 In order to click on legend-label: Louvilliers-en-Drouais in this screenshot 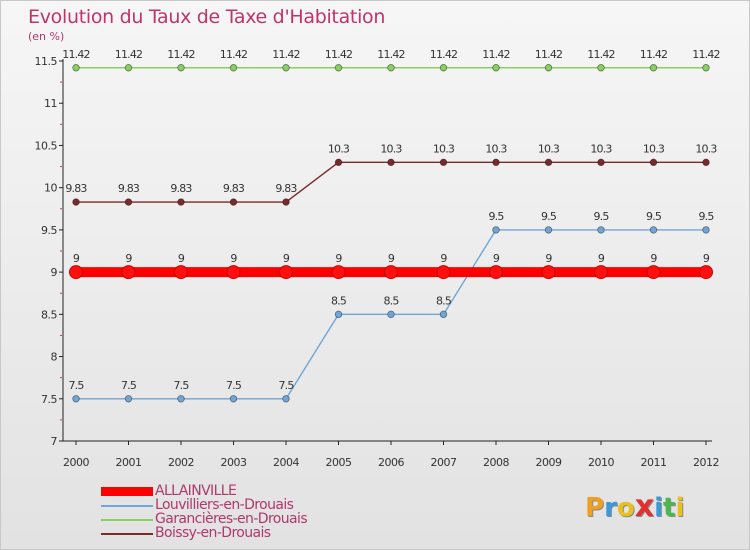, I will do `click(224, 505)`.